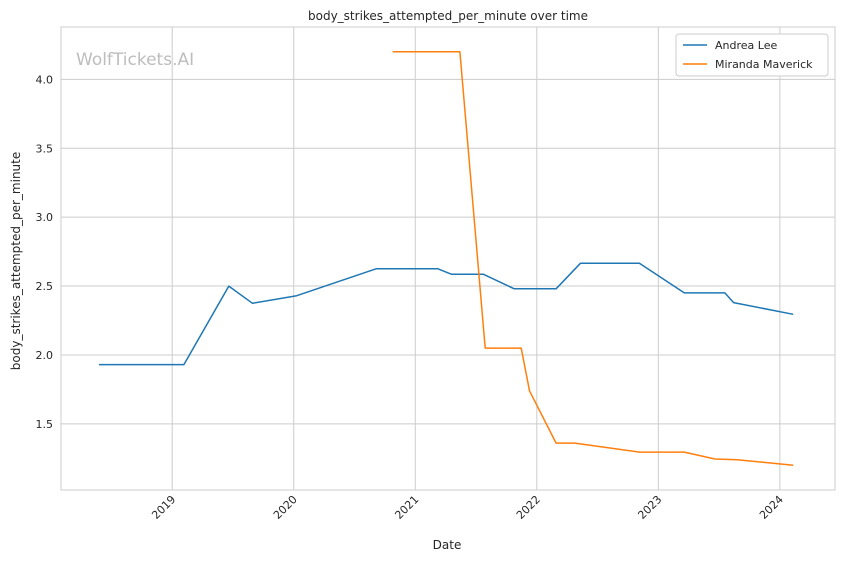 The height and width of the screenshot is (561, 844). I want to click on x-axis-label: Date, so click(447, 545).